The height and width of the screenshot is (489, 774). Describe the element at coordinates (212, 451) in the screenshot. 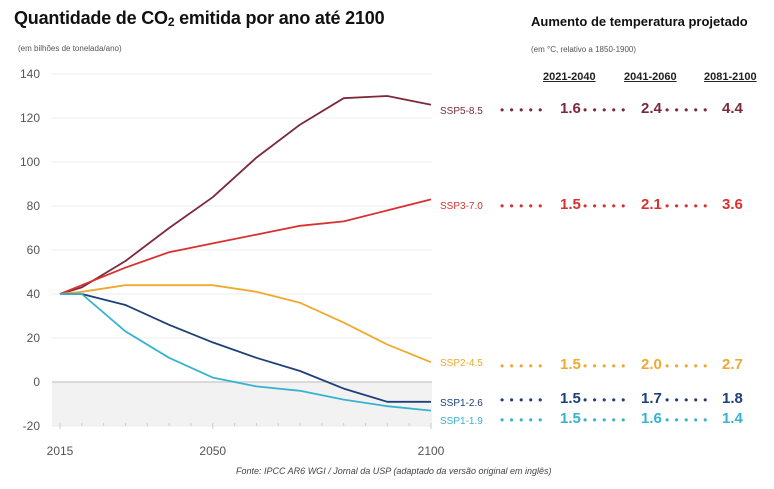

I see `x-tick-label: 2050` at that location.